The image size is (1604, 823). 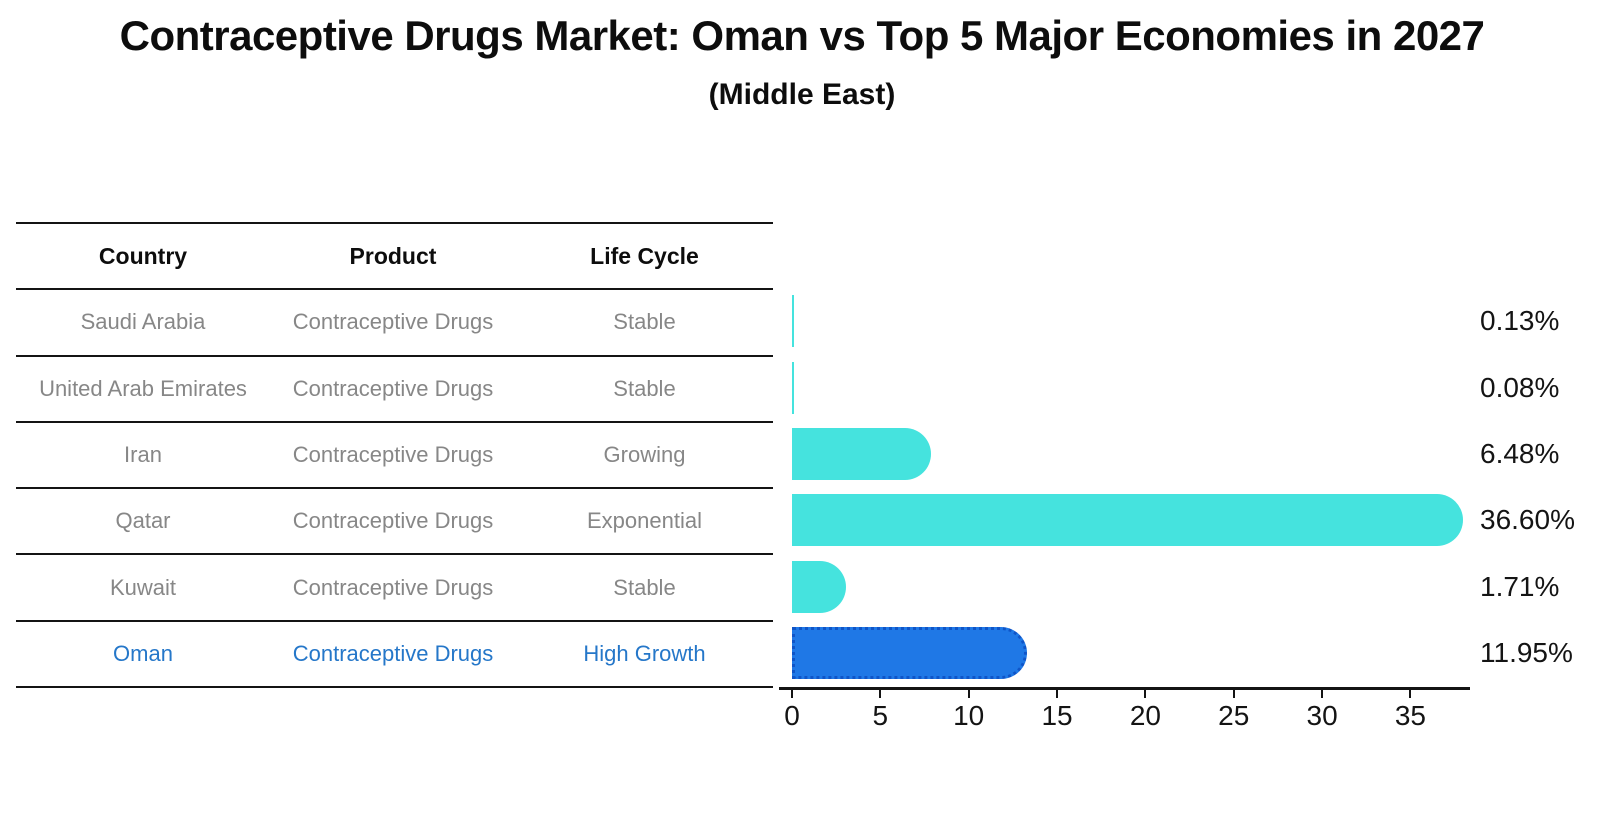 I want to click on header-cell-product: Product, so click(x=393, y=255).